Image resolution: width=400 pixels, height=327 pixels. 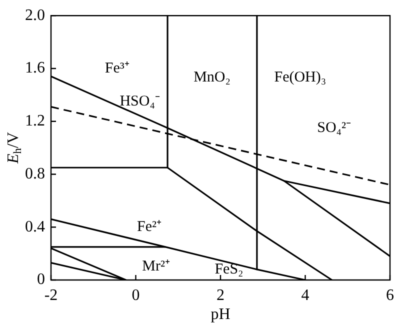 What do you see at coordinates (14, 148) in the screenshot?
I see `y-axis-title: Eh/V` at bounding box center [14, 148].